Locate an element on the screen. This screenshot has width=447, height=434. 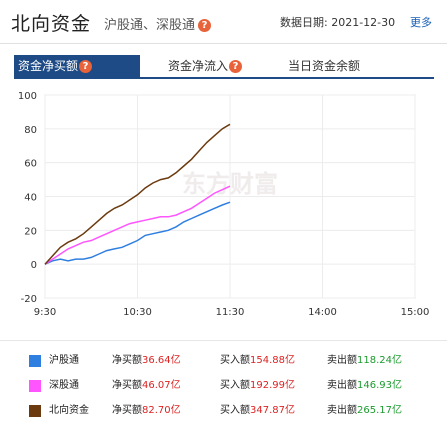
x-tick-label: 14:00 is located at coordinates (322, 312).